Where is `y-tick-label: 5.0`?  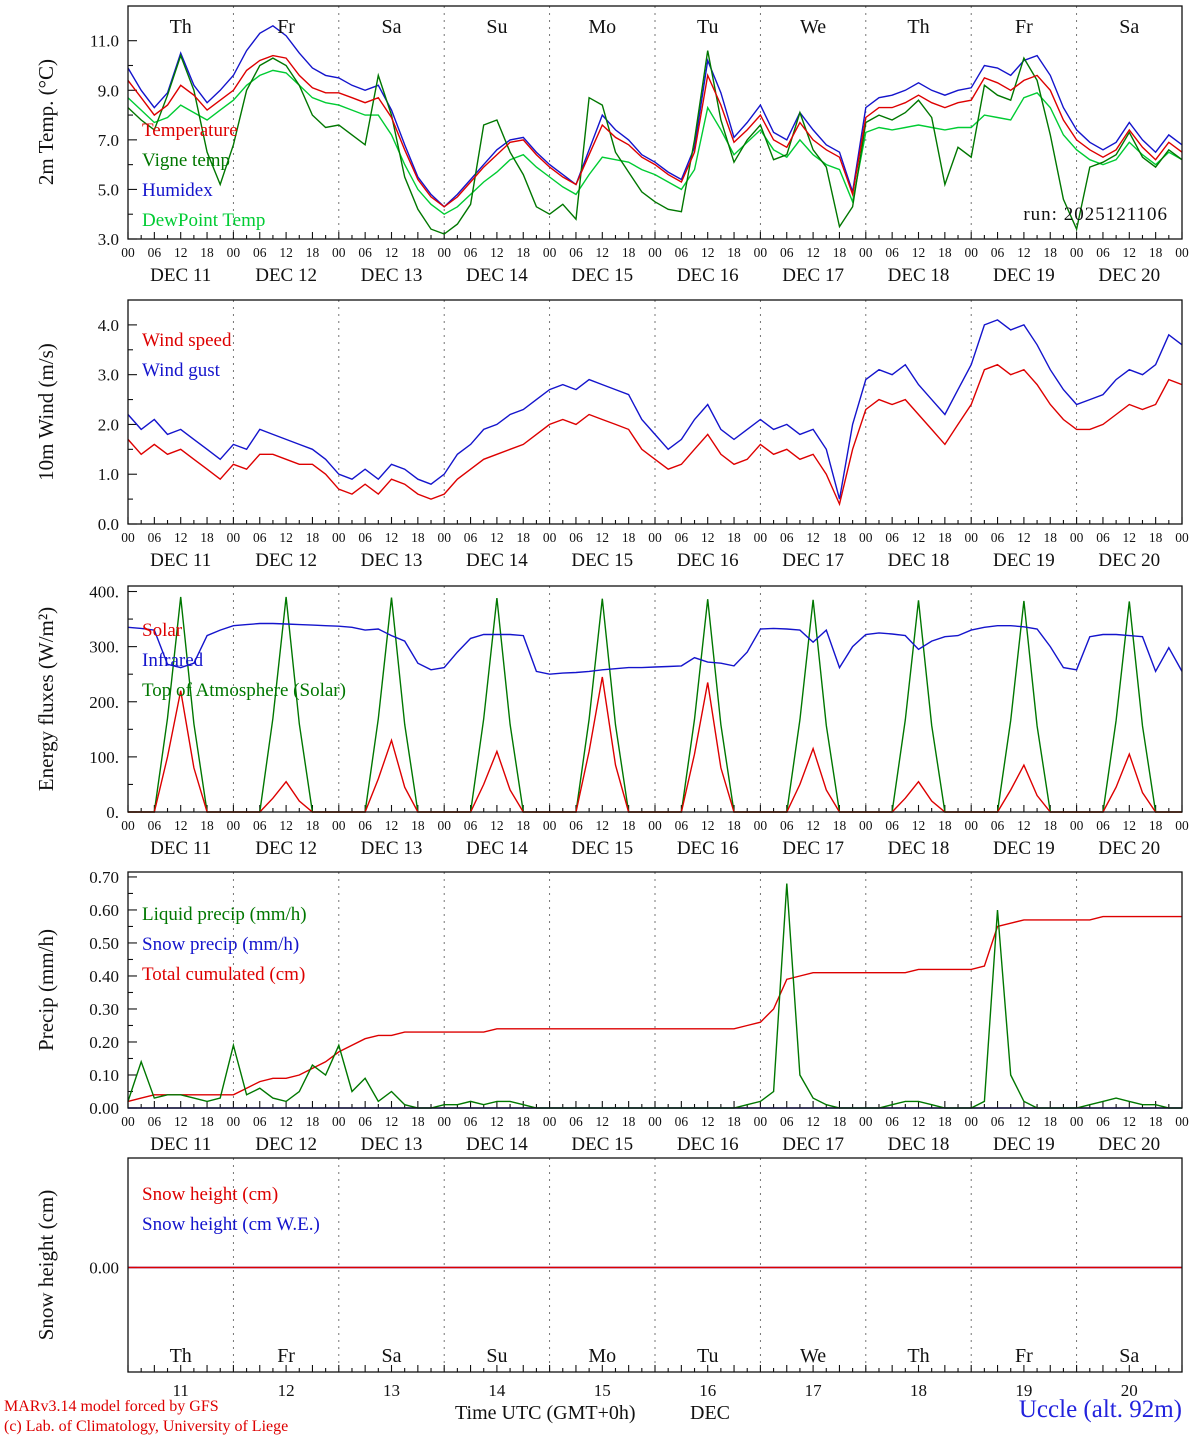
y-tick-label: 5.0 is located at coordinates (108, 189).